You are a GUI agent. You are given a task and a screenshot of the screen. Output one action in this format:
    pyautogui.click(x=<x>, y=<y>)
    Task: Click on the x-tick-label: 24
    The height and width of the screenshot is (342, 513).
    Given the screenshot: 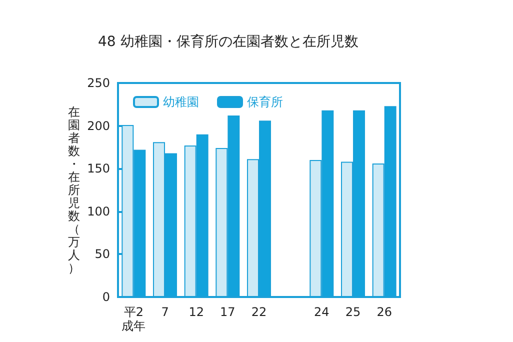 What is the action you would take?
    pyautogui.click(x=322, y=312)
    